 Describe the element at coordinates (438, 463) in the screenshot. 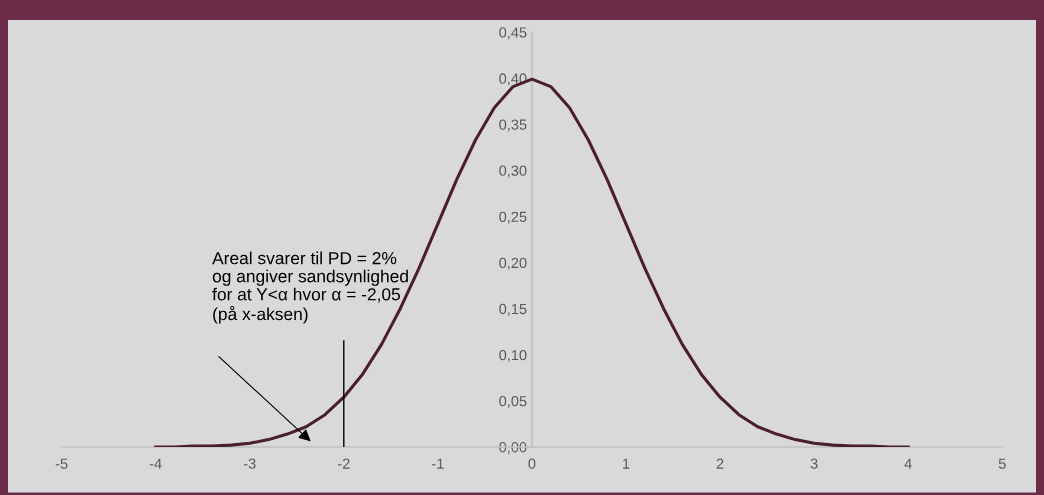

I see `x-tick-label: -1` at that location.